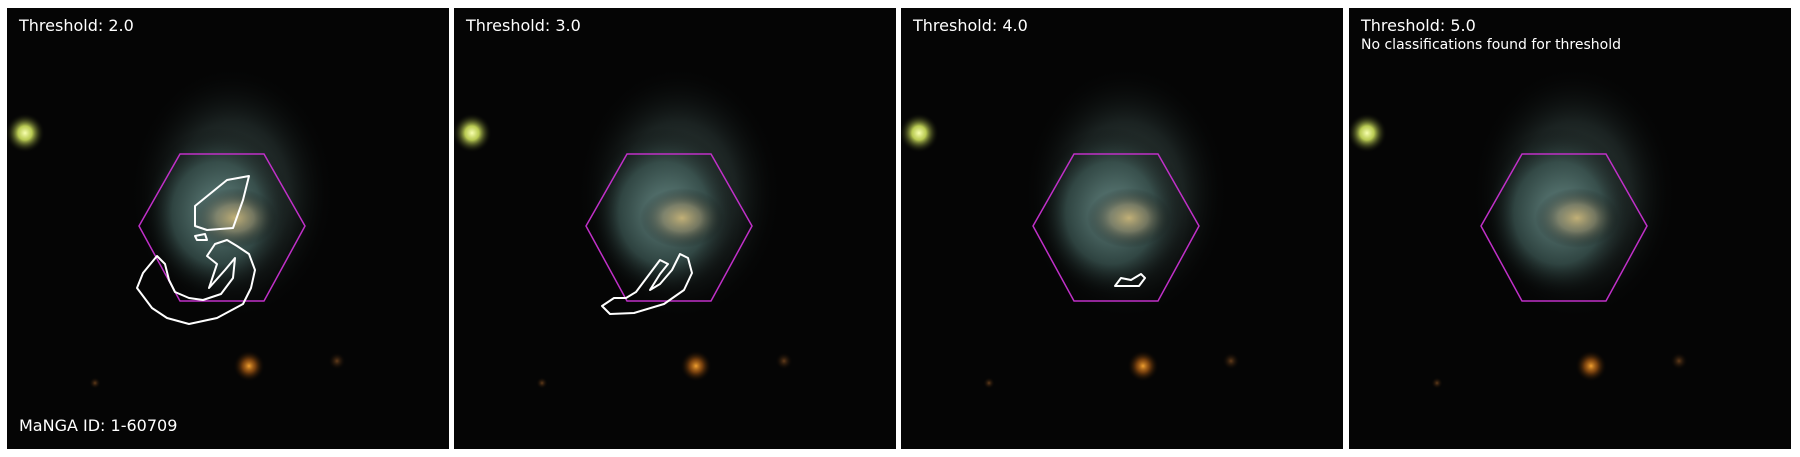 The image size is (1800, 457). I want to click on threshold-label: Threshold: 2.0, so click(76, 25).